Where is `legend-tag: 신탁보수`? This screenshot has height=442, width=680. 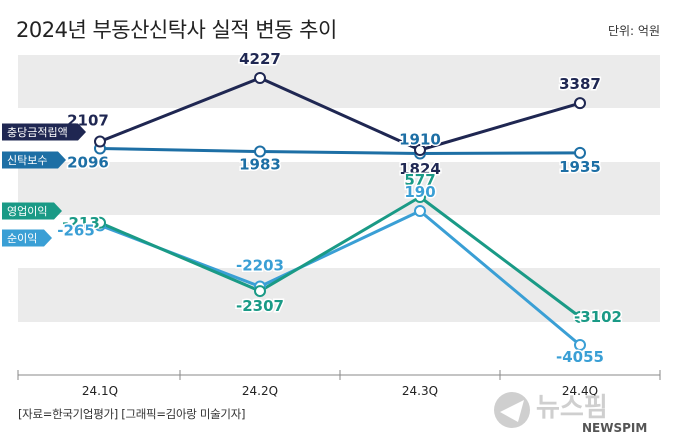
legend-tag: 신탁보수 is located at coordinates (34, 160).